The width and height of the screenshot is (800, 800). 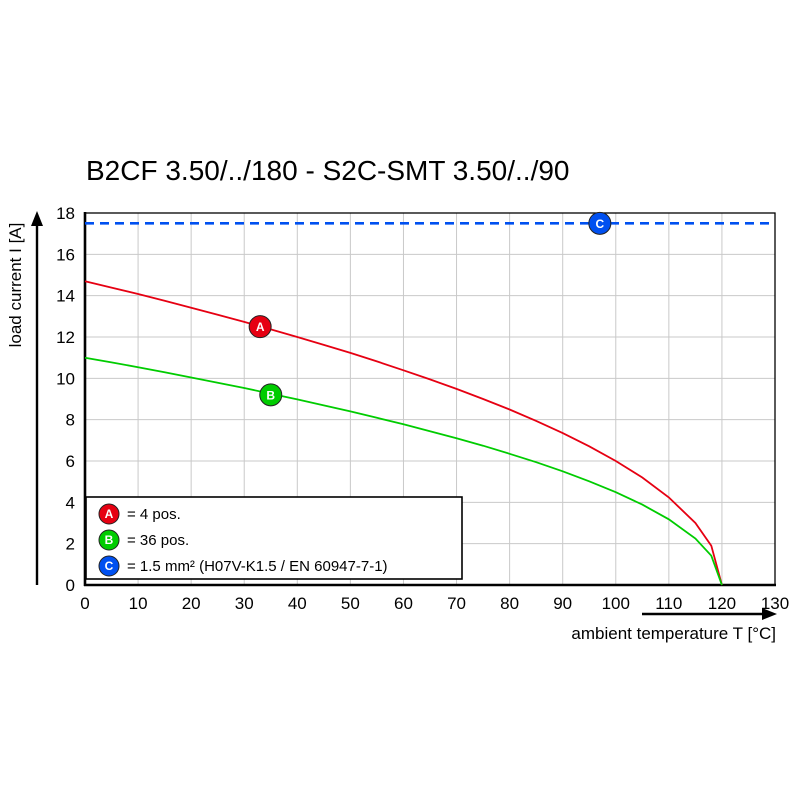 I want to click on legend-marker-A, so click(x=109, y=514).